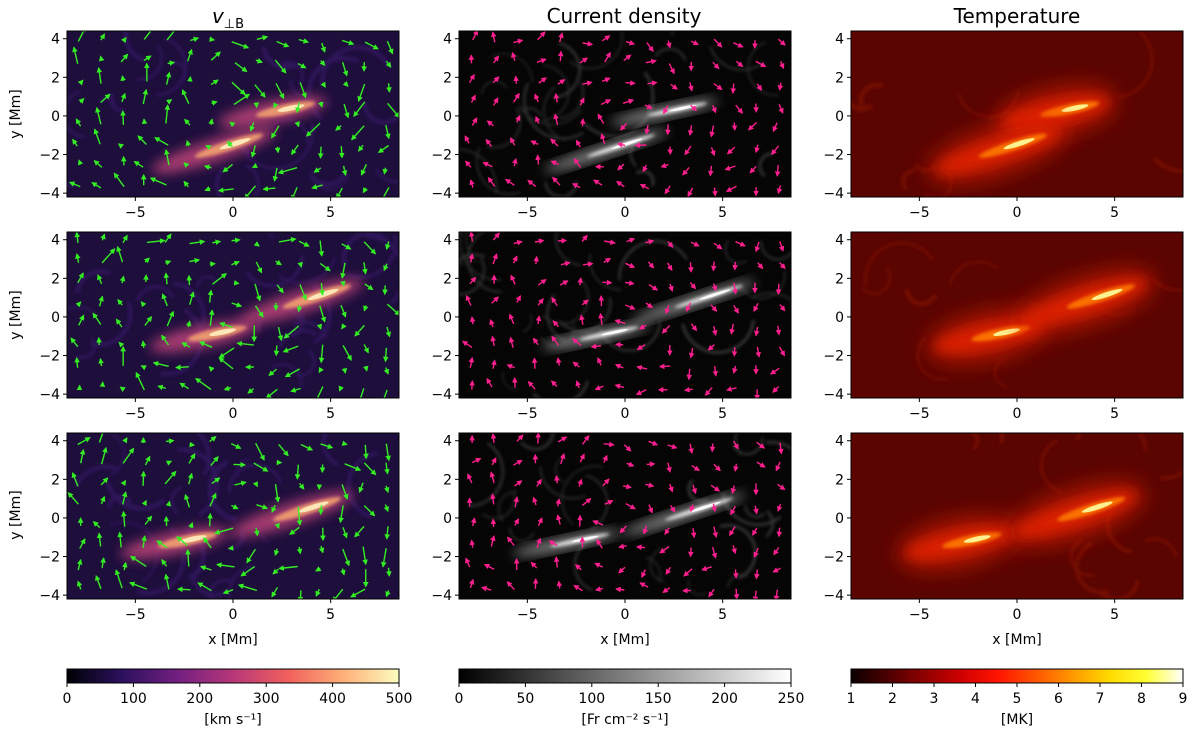 The width and height of the screenshot is (1200, 736). Describe the element at coordinates (624, 640) in the screenshot. I see `x-axis-label-2: x [Mm]` at that location.